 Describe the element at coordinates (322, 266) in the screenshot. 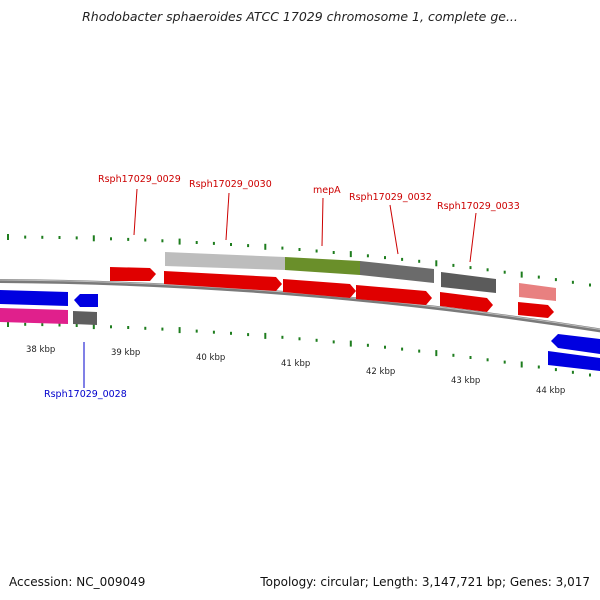

I see `feature-bar-mepa` at that location.